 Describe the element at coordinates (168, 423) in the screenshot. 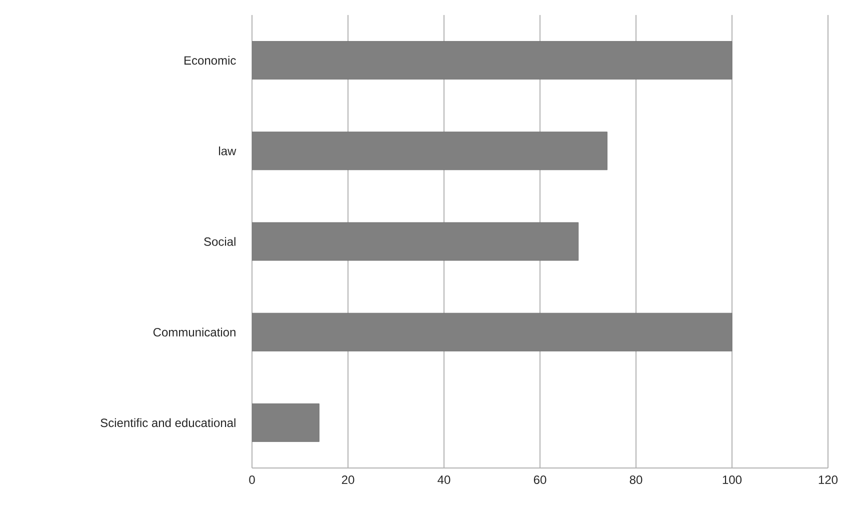

I see `y-tick-label: Scientific and educational` at that location.